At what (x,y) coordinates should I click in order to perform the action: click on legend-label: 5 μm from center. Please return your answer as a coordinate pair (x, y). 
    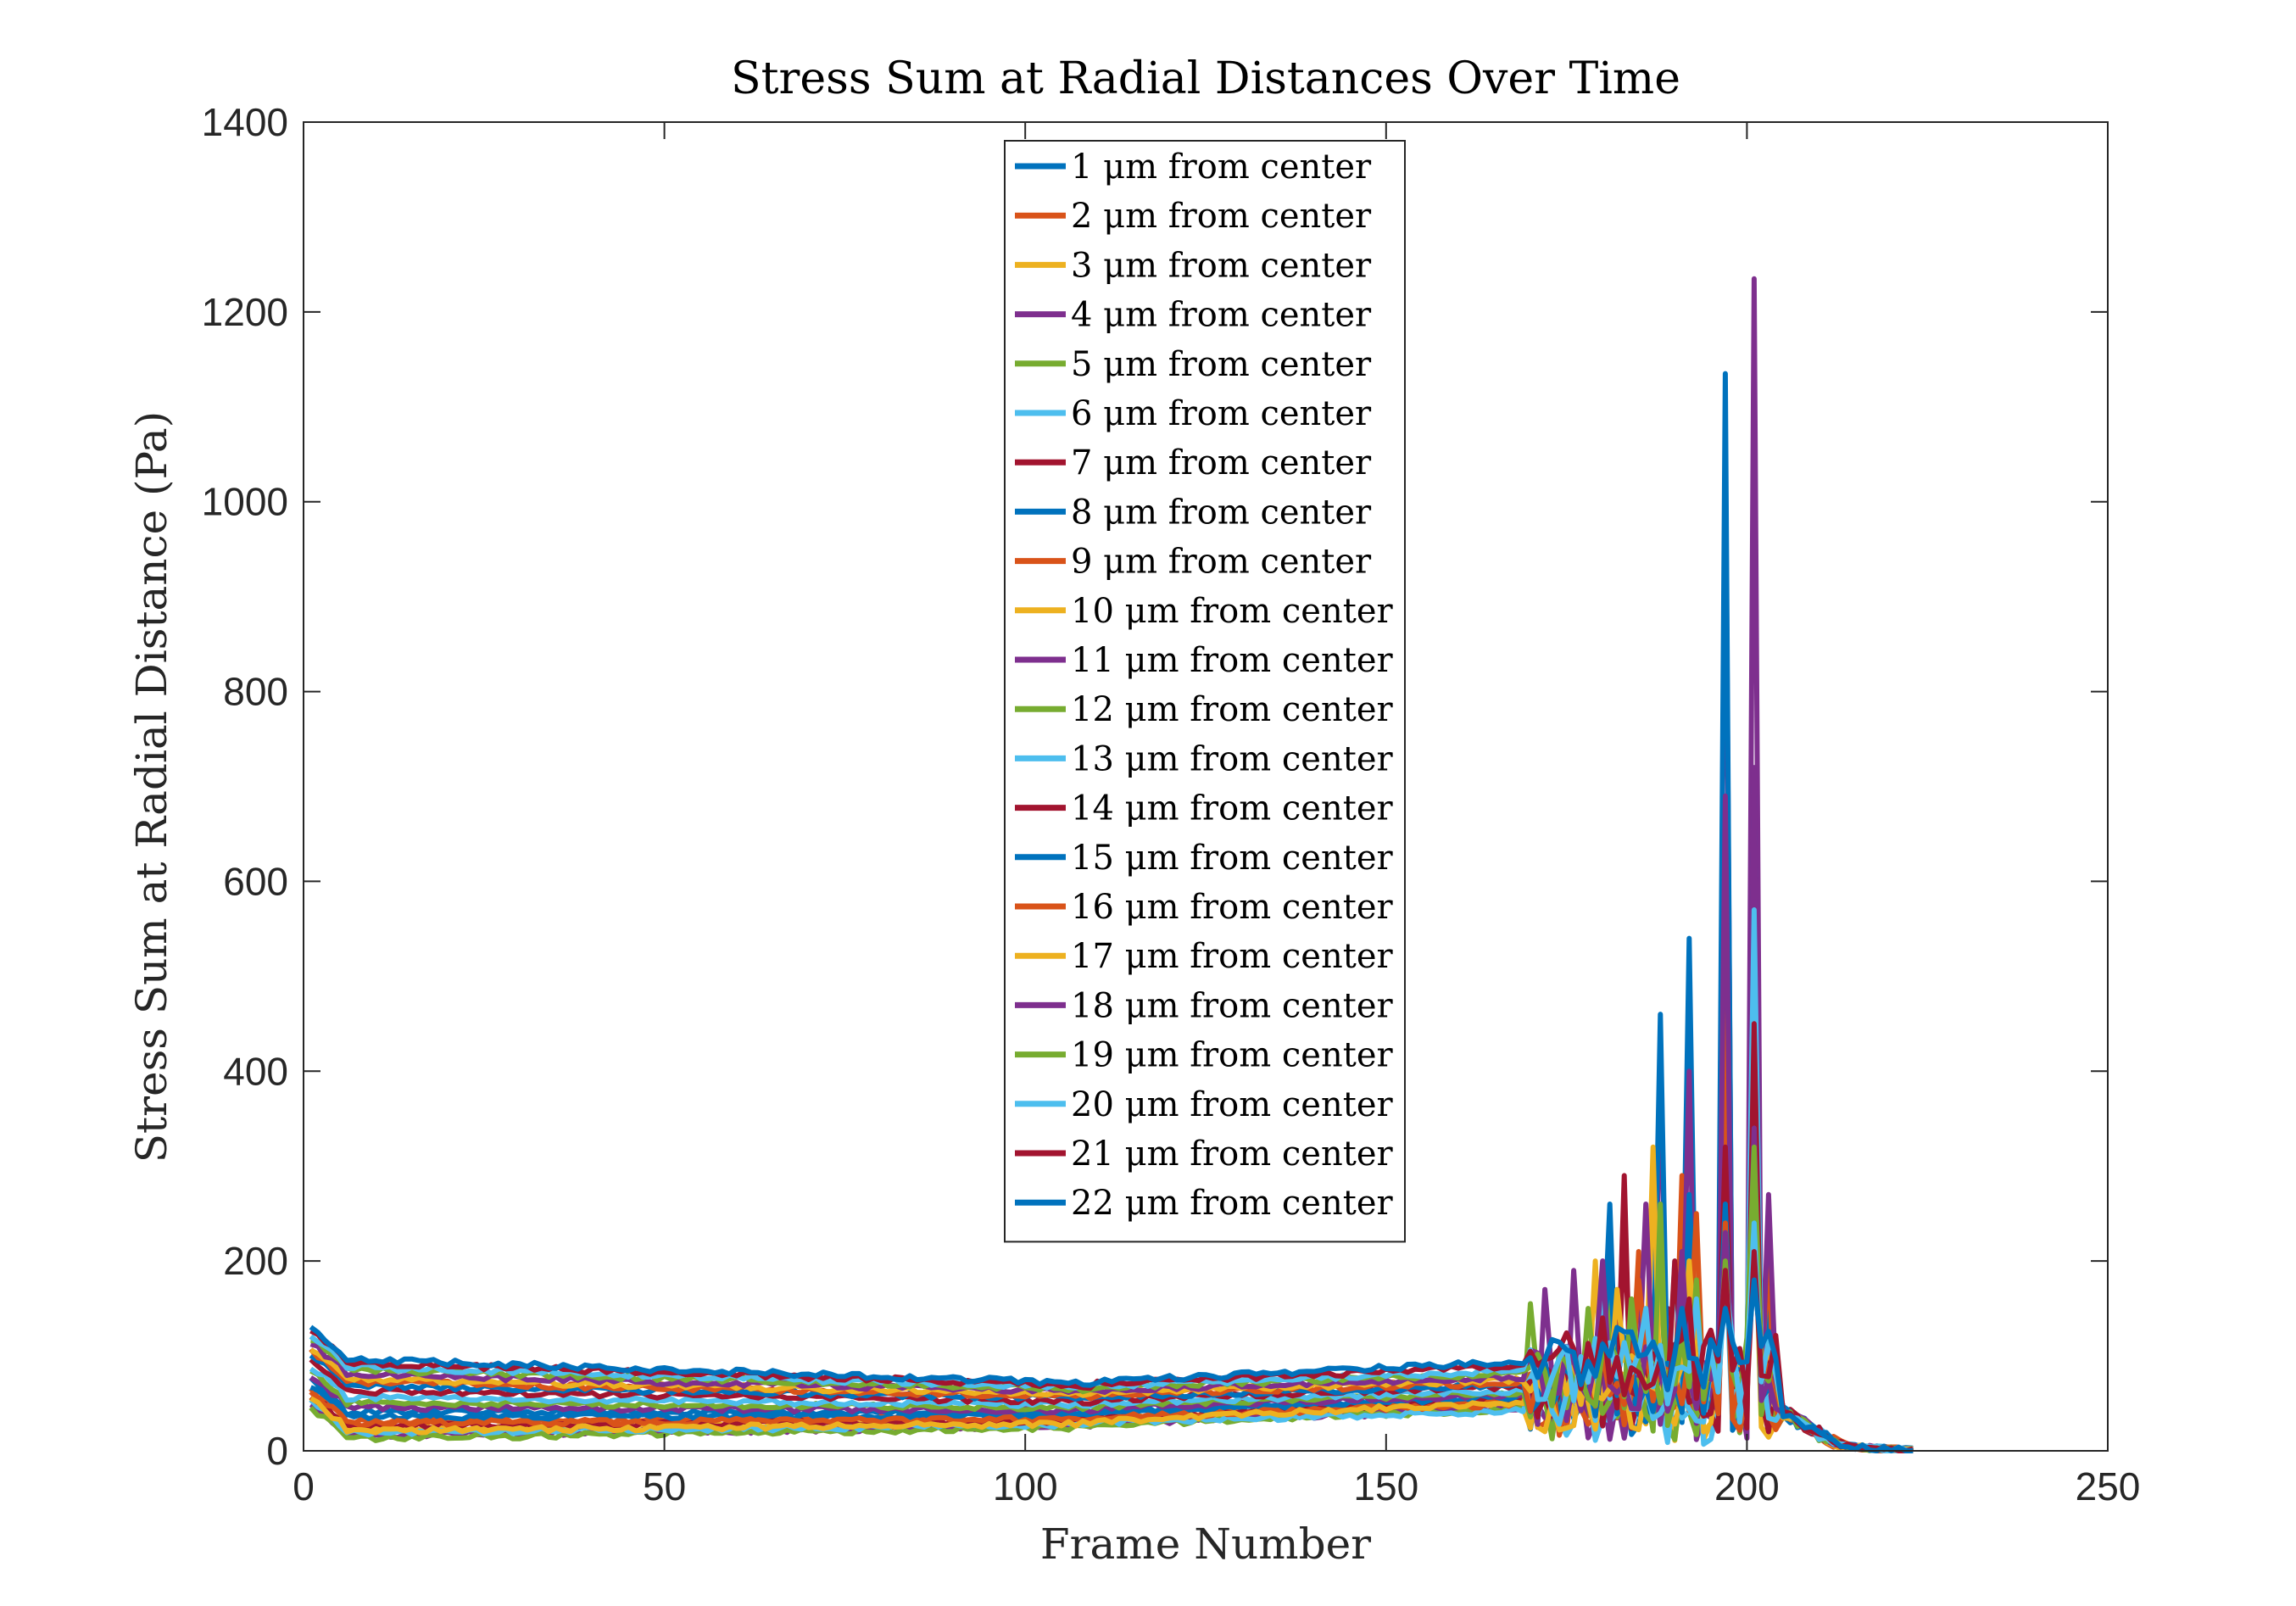
    Looking at the image, I should click on (1221, 364).